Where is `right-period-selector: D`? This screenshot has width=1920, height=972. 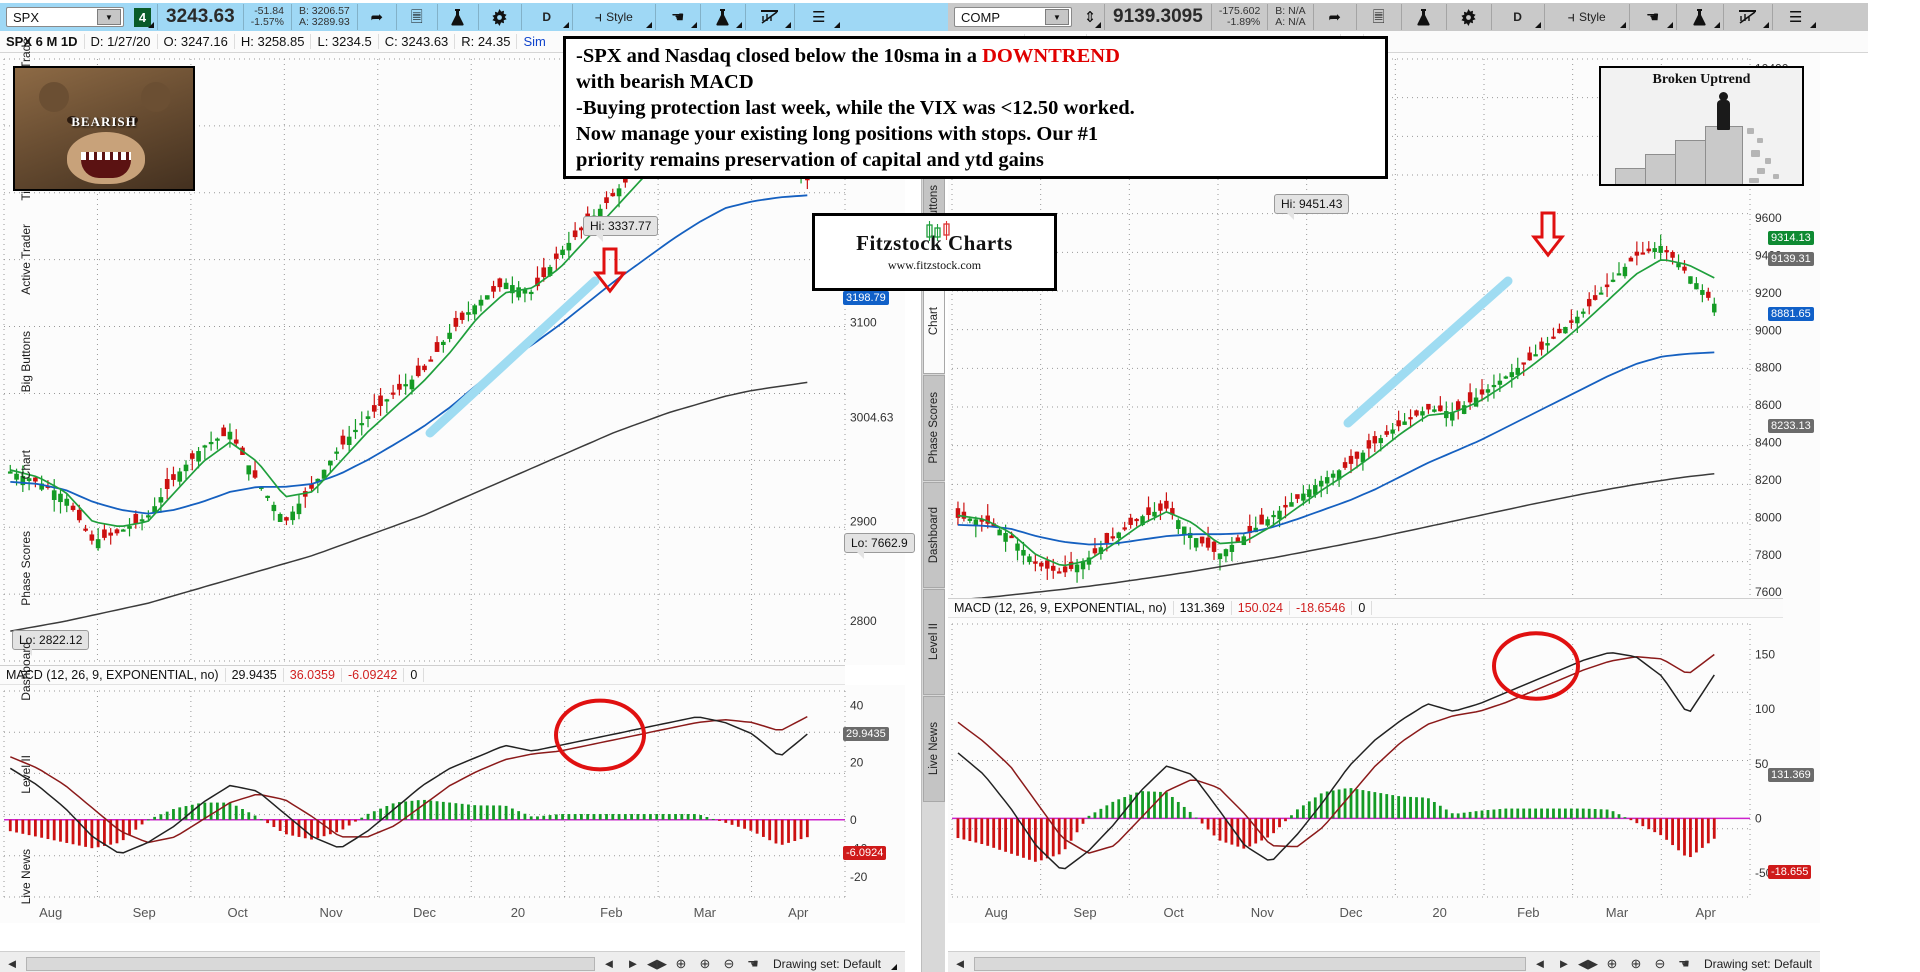 right-period-selector: D is located at coordinates (1518, 17).